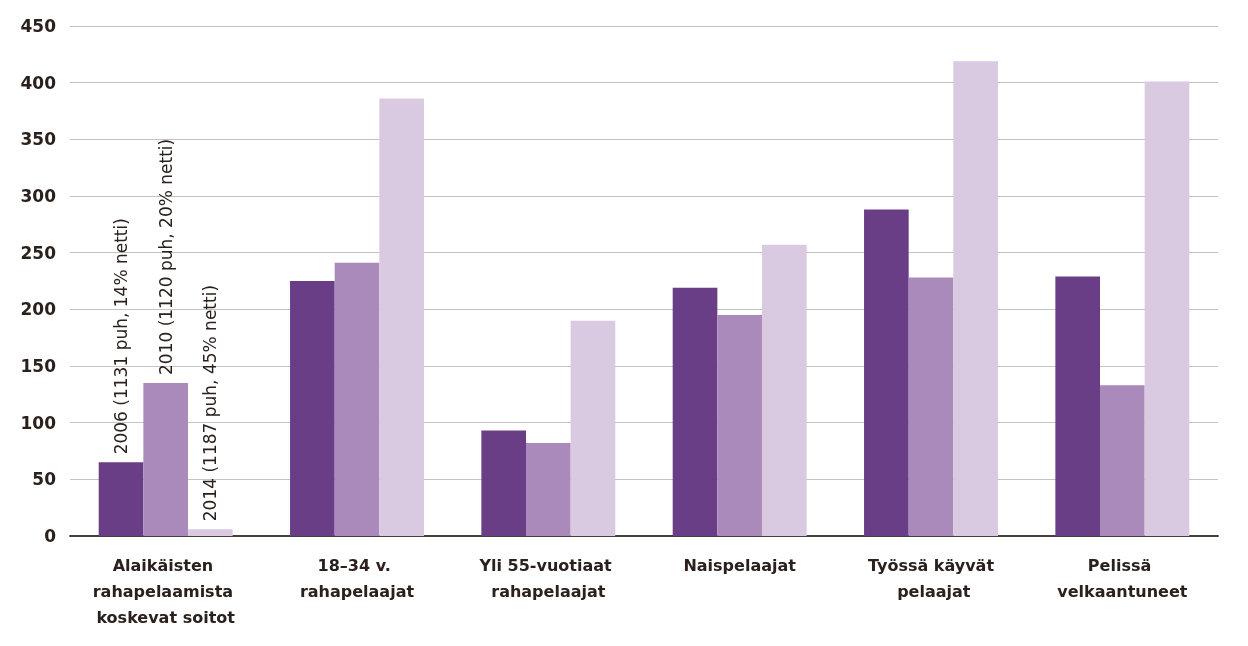 The height and width of the screenshot is (646, 1248). Describe the element at coordinates (165, 591) in the screenshot. I see `x-tick-label: Alaikäisten rahapelaamista koskevat soitot` at that location.